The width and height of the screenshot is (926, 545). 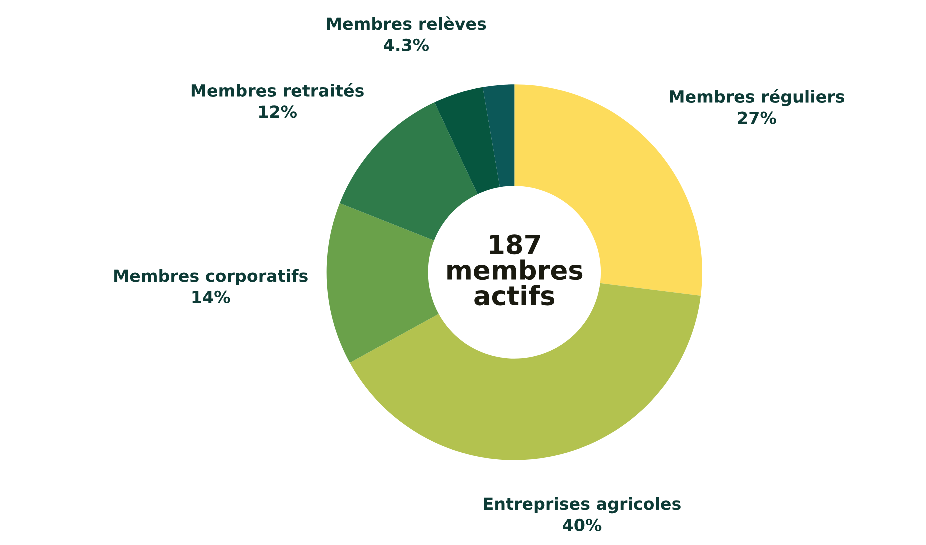 What do you see at coordinates (582, 525) in the screenshot?
I see `data-label: 40%` at bounding box center [582, 525].